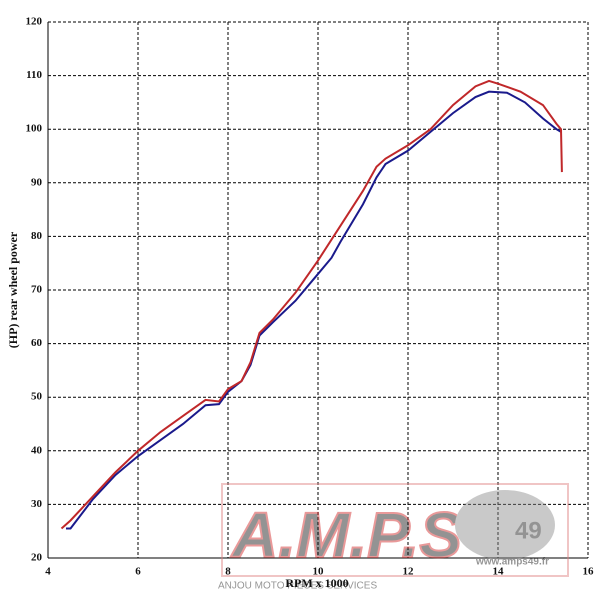 The width and height of the screenshot is (600, 600). Describe the element at coordinates (346, 535) in the screenshot. I see `watermark-logo: A.M.P.S` at that location.